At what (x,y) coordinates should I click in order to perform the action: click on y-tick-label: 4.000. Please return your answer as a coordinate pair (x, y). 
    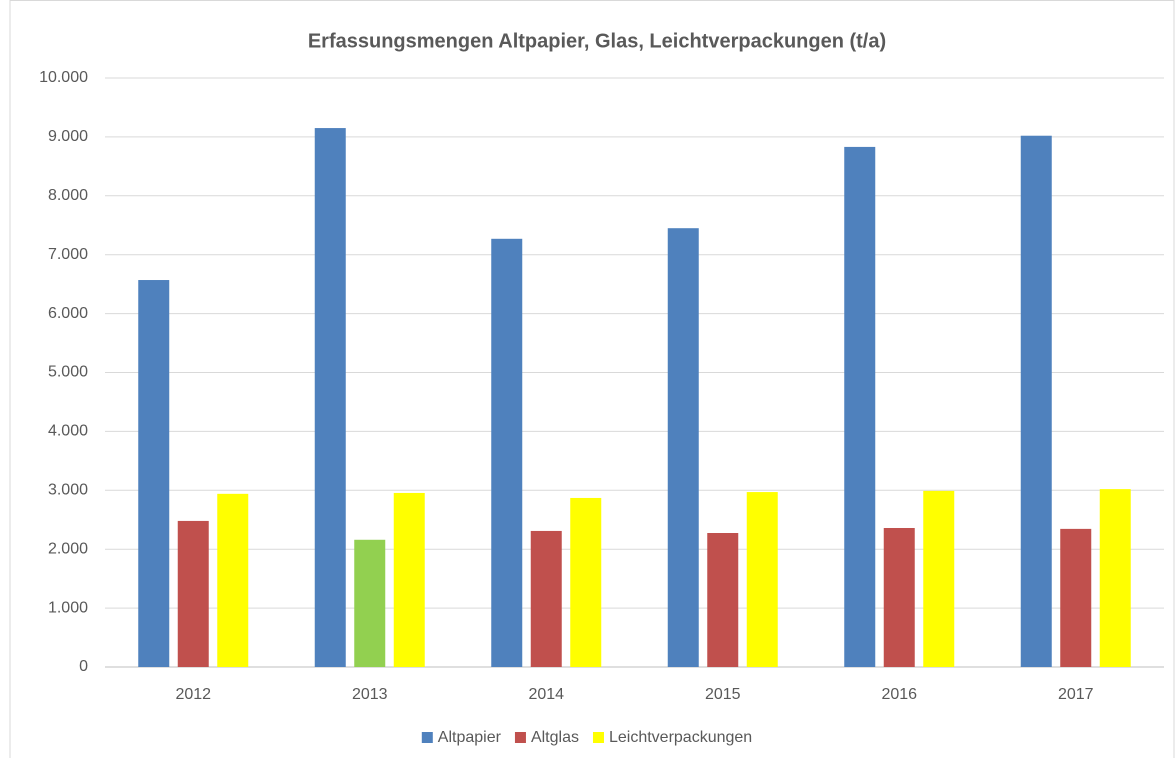
    Looking at the image, I should click on (68, 431).